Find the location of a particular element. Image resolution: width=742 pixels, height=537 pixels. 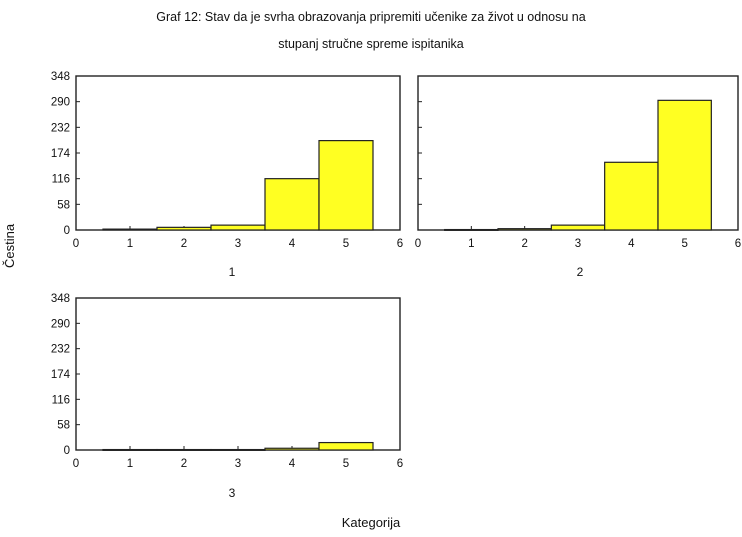

x-axis-label: Kategorija is located at coordinates (371, 522).